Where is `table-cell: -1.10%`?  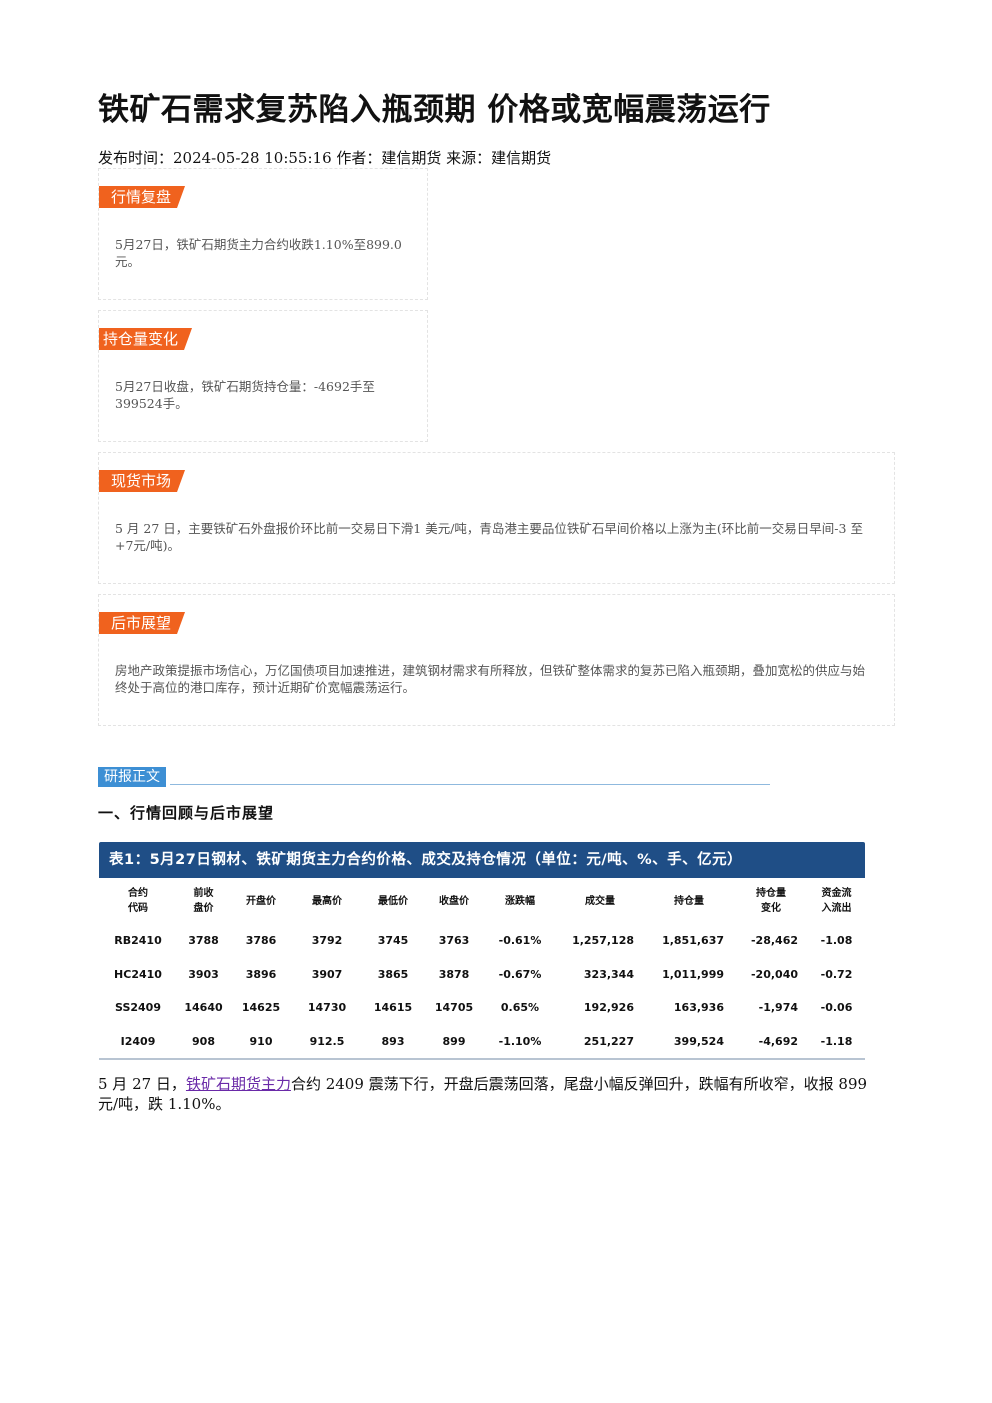
table-cell: -1.10% is located at coordinates (520, 1042).